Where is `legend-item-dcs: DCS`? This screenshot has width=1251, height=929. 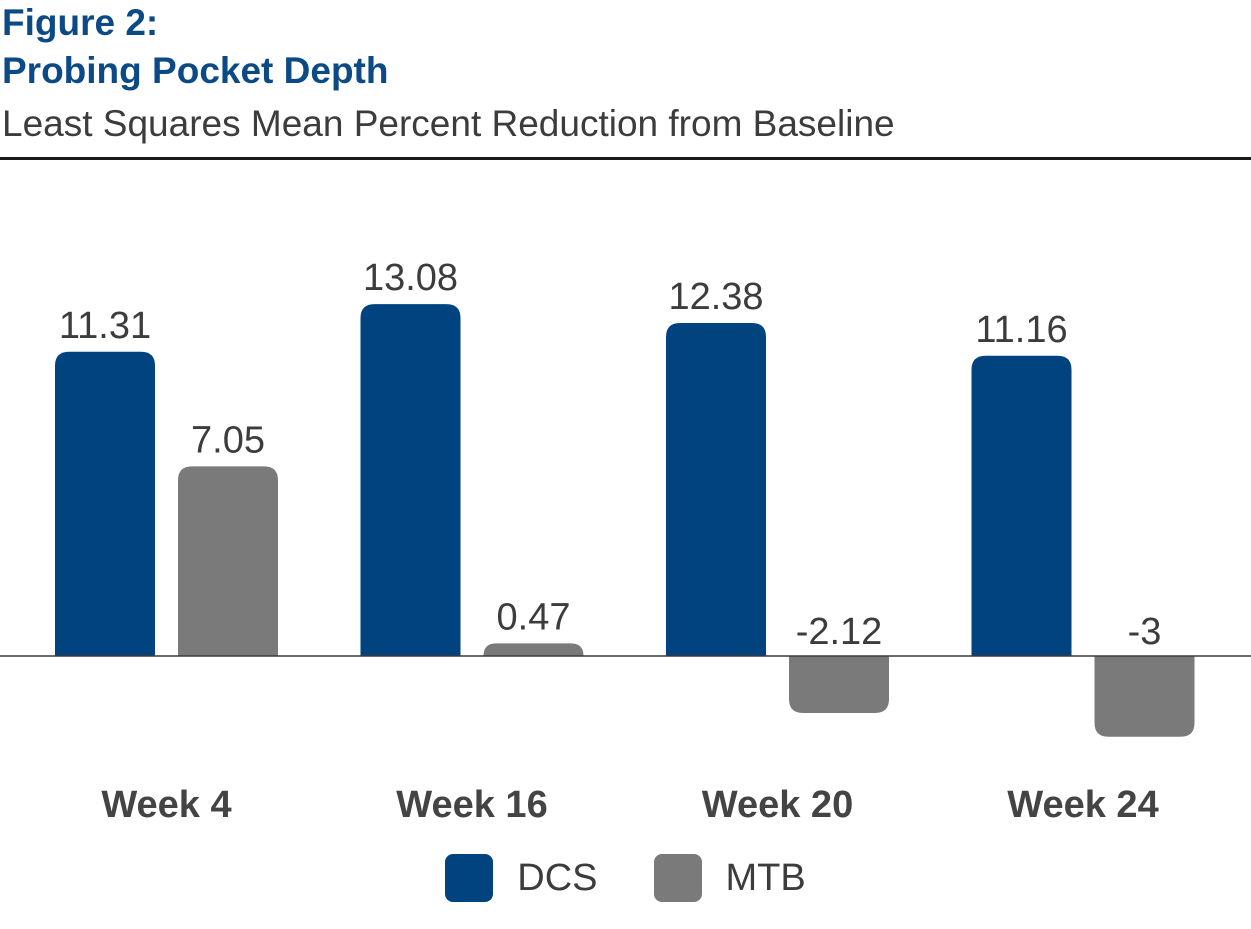
legend-item-dcs: DCS is located at coordinates (521, 878).